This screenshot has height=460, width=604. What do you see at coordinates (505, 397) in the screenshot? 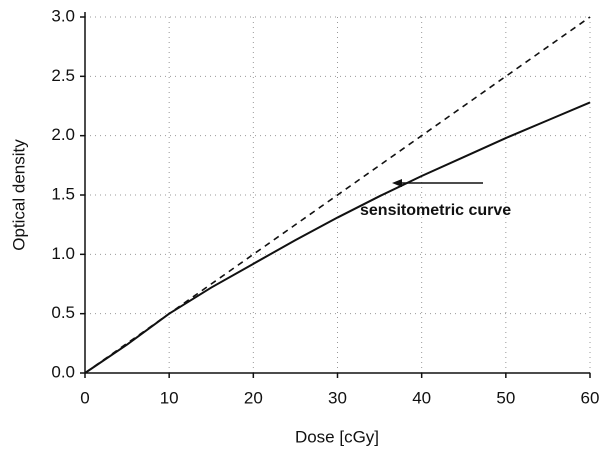
I see `x-tick-label: 50` at bounding box center [505, 397].